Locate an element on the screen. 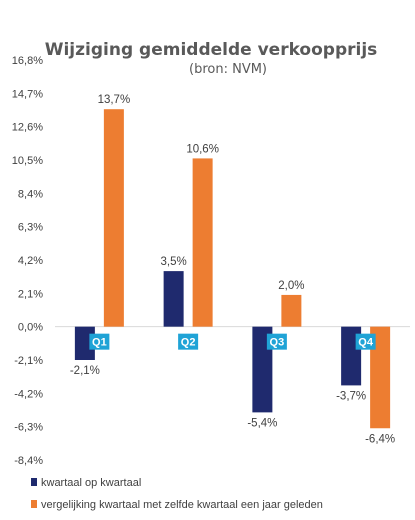 This screenshot has height=520, width=415. data-label-q2-series-1: 3,5% is located at coordinates (174, 262).